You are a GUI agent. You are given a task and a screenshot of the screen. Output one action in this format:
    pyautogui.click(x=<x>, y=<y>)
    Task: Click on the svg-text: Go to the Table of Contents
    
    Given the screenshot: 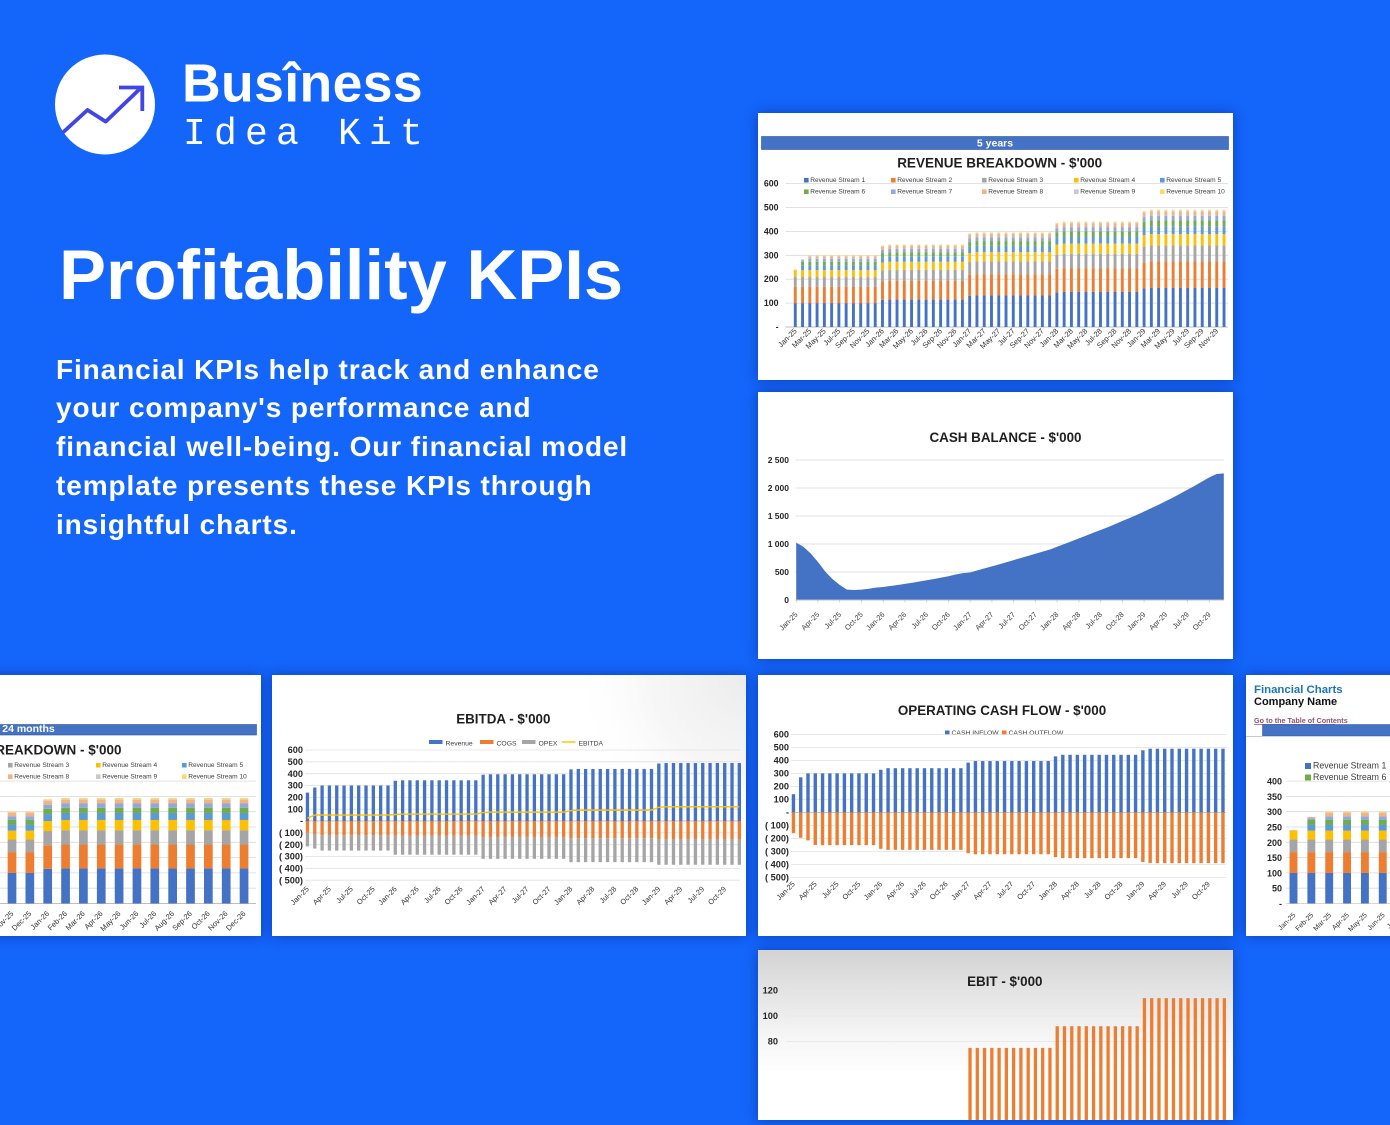 What is the action you would take?
    pyautogui.click(x=1301, y=720)
    